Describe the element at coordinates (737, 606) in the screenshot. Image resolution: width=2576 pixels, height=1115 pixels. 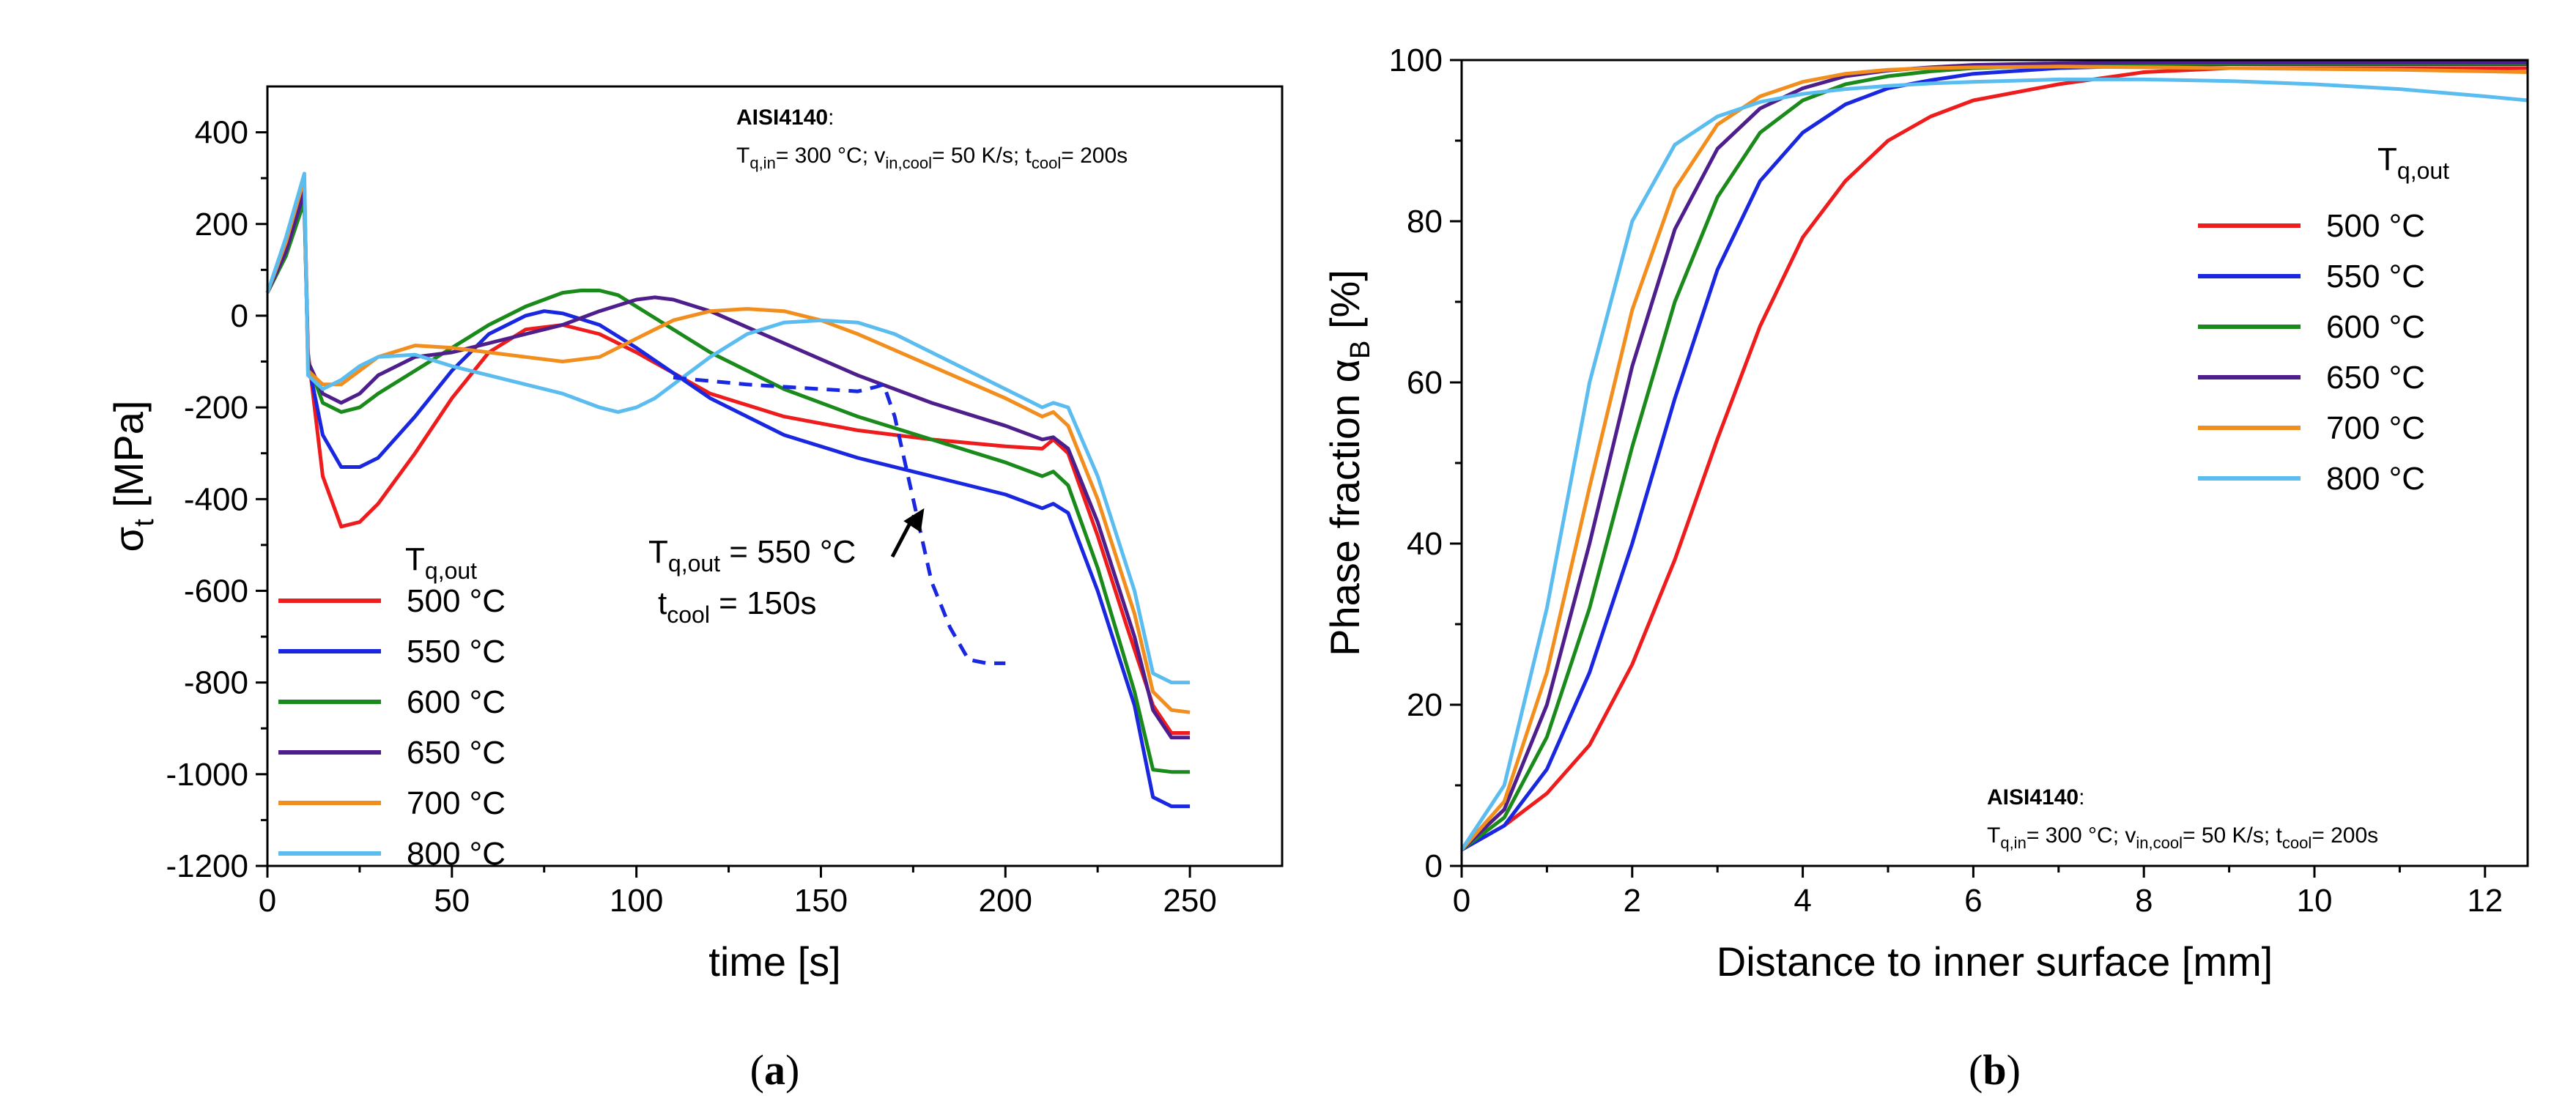
I see `arrow-note-line2: tcool = 150s` at that location.